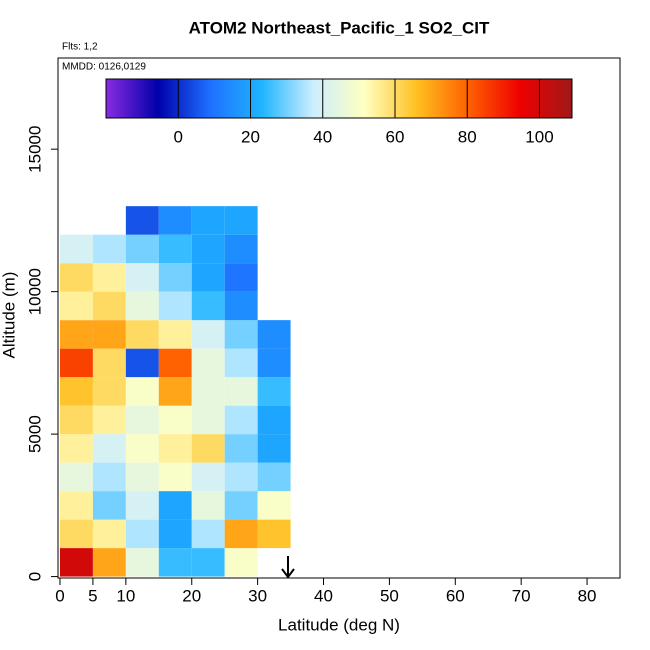 The image size is (650, 650). What do you see at coordinates (92, 595) in the screenshot?
I see `x-tick-label: 5` at bounding box center [92, 595].